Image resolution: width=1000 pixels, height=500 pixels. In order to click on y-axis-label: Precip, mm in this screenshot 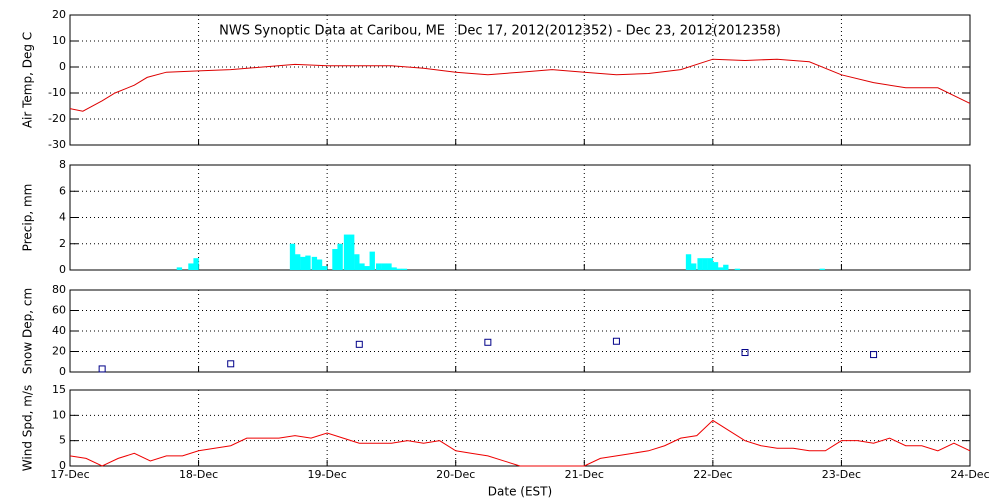, I will do `click(28, 218)`.